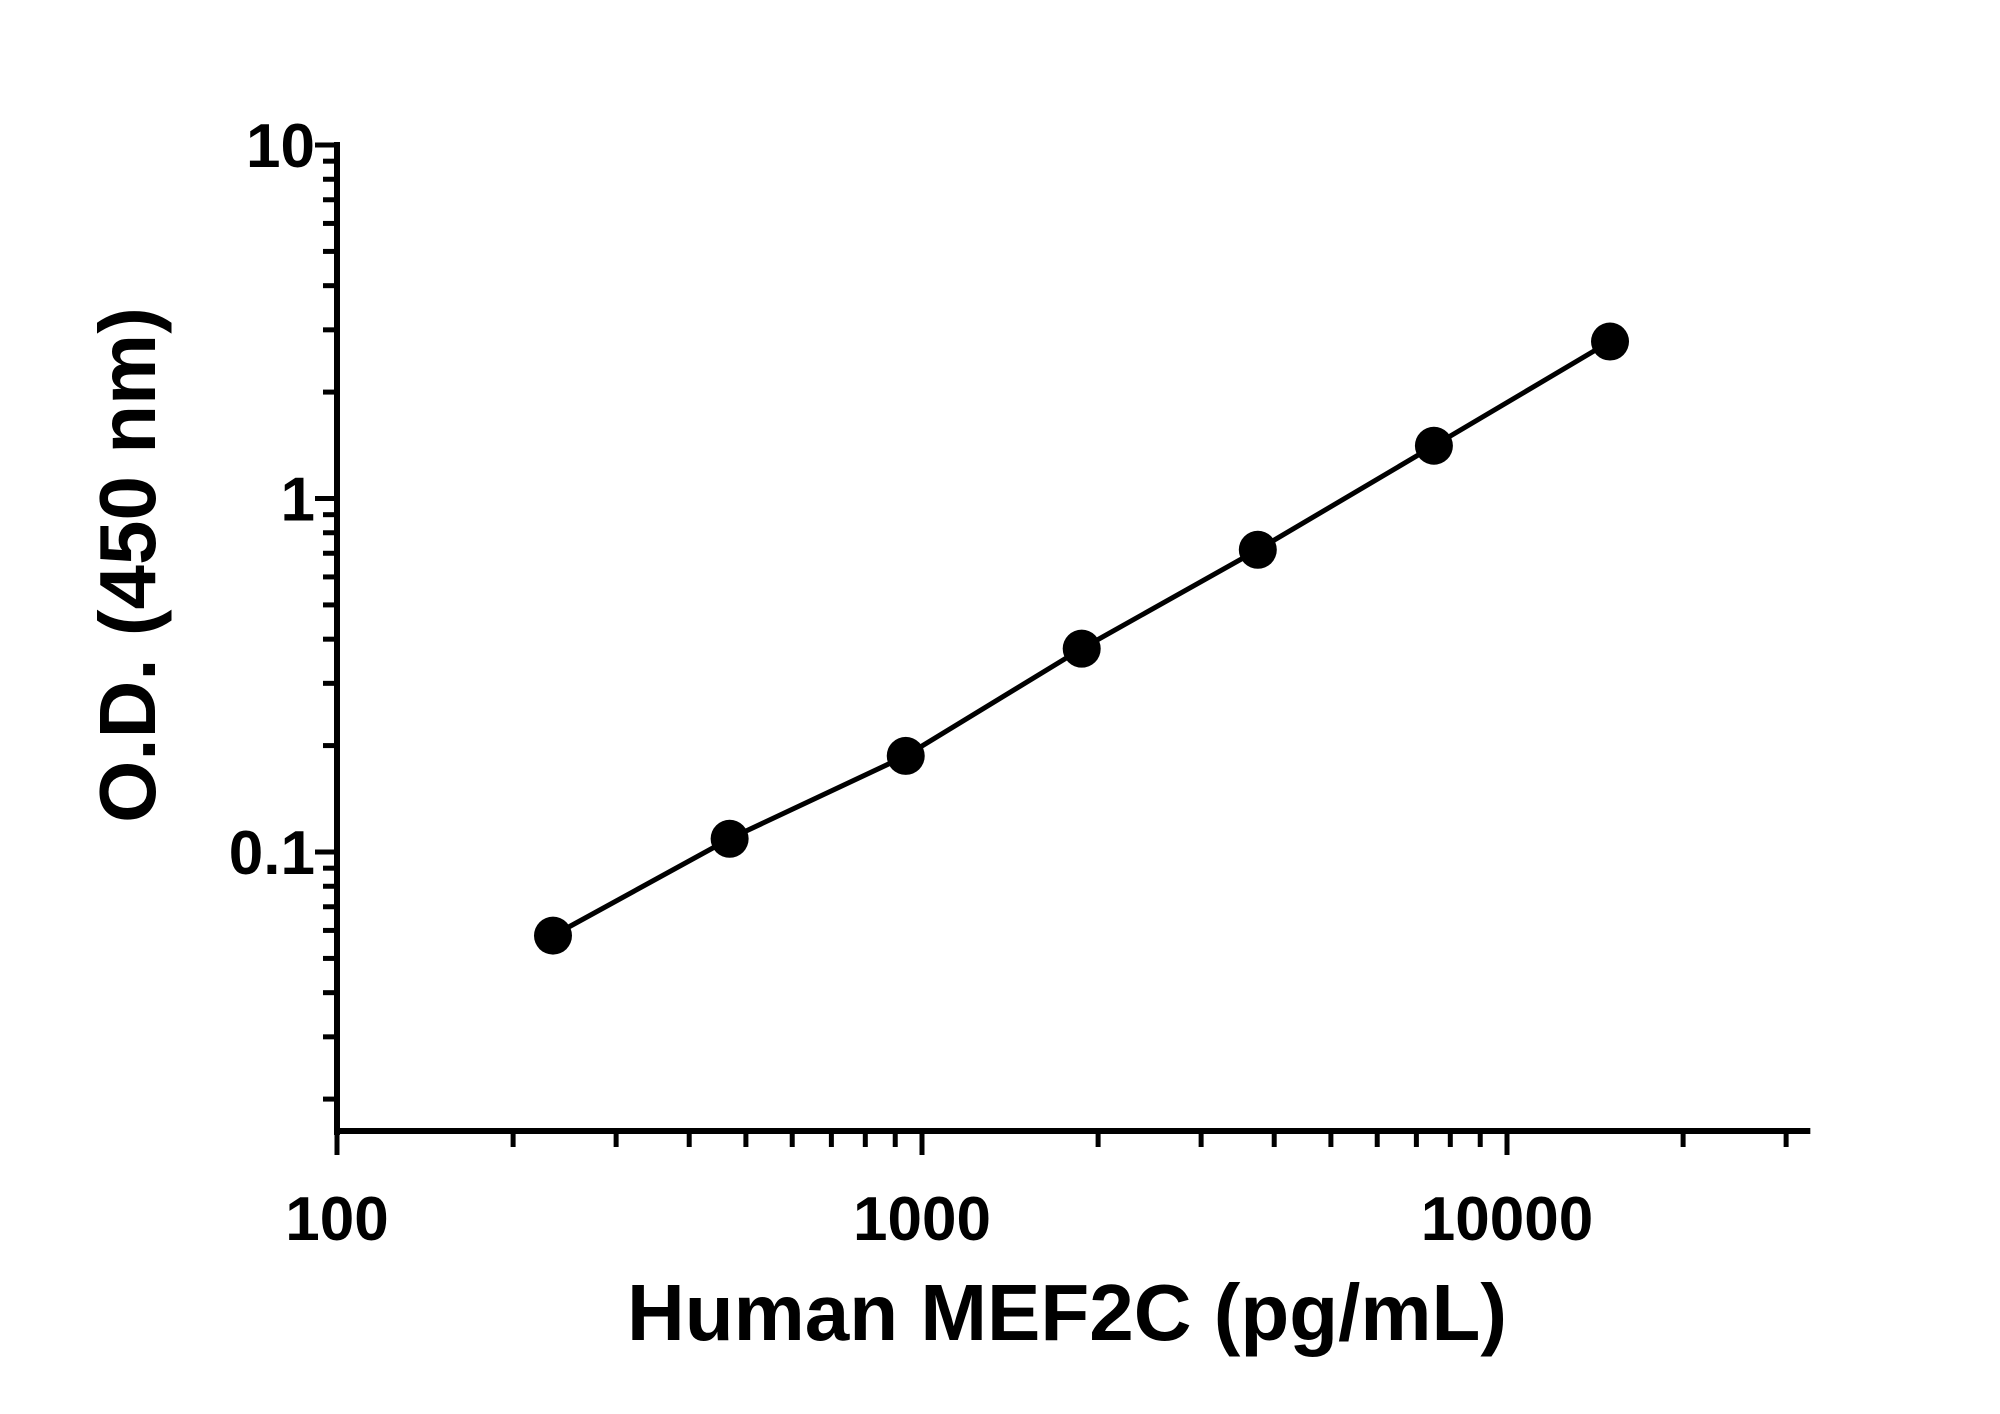 The height and width of the screenshot is (1414, 2000). Describe the element at coordinates (336, 1219) in the screenshot. I see `x-tick-label: 100` at that location.